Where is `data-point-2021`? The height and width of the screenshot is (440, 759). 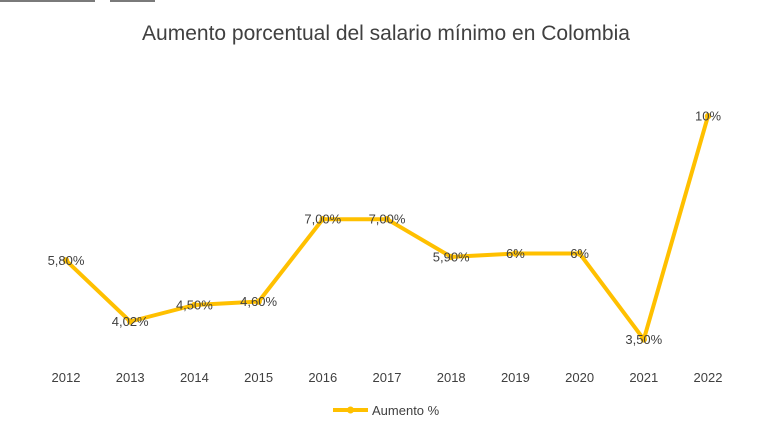 data-point-2021 is located at coordinates (643, 339).